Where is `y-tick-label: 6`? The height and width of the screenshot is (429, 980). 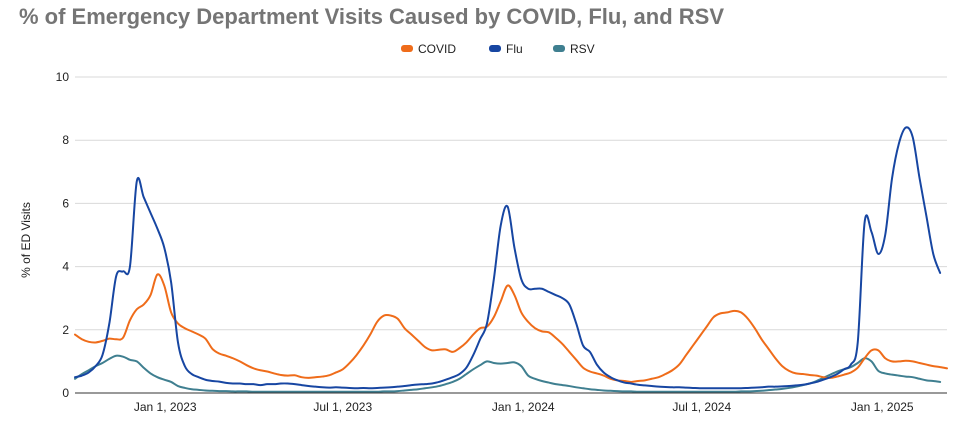 y-tick-label: 6 is located at coordinates (65, 203).